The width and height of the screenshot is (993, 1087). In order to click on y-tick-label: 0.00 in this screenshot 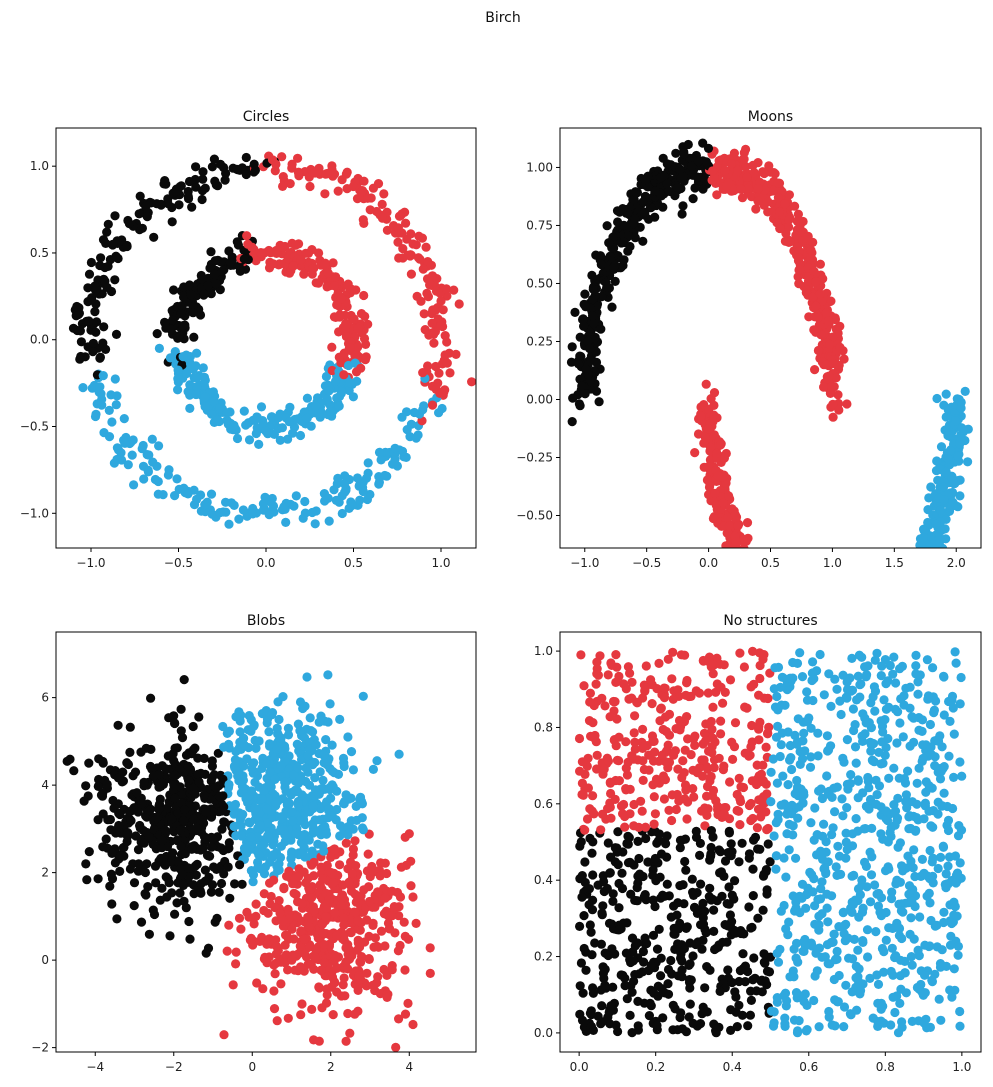, I will do `click(539, 399)`.